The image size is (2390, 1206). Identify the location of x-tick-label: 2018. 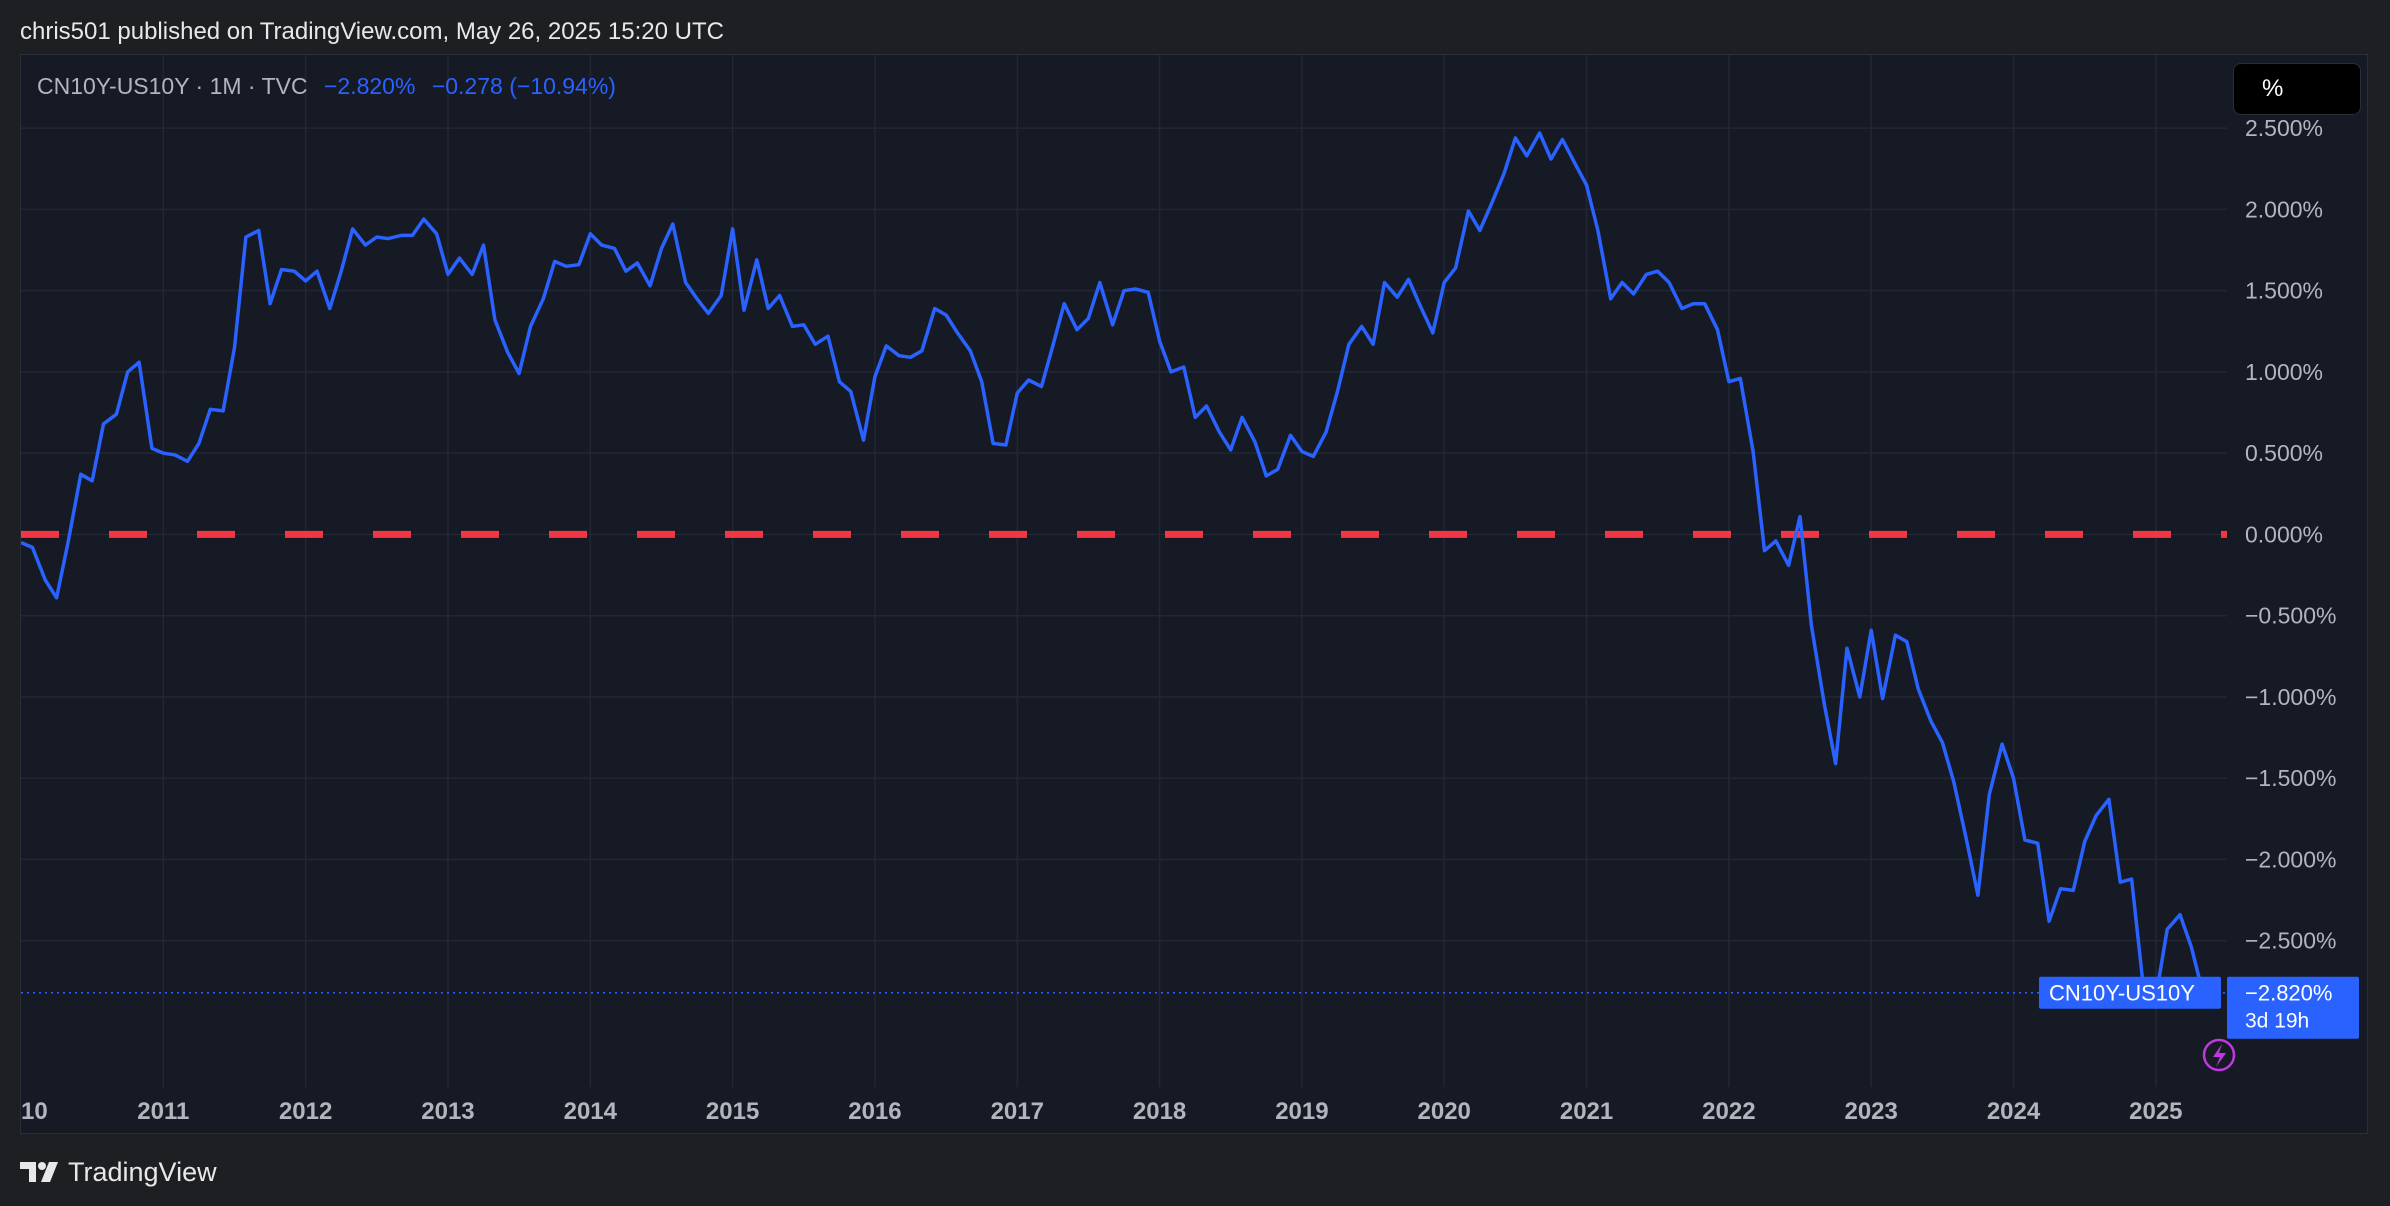
(1159, 1111).